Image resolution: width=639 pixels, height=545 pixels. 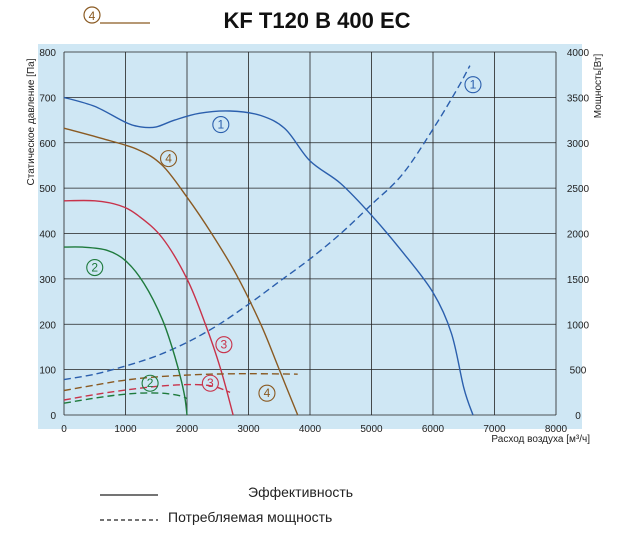 I want to click on title-marker-label: 4, so click(x=92, y=16).